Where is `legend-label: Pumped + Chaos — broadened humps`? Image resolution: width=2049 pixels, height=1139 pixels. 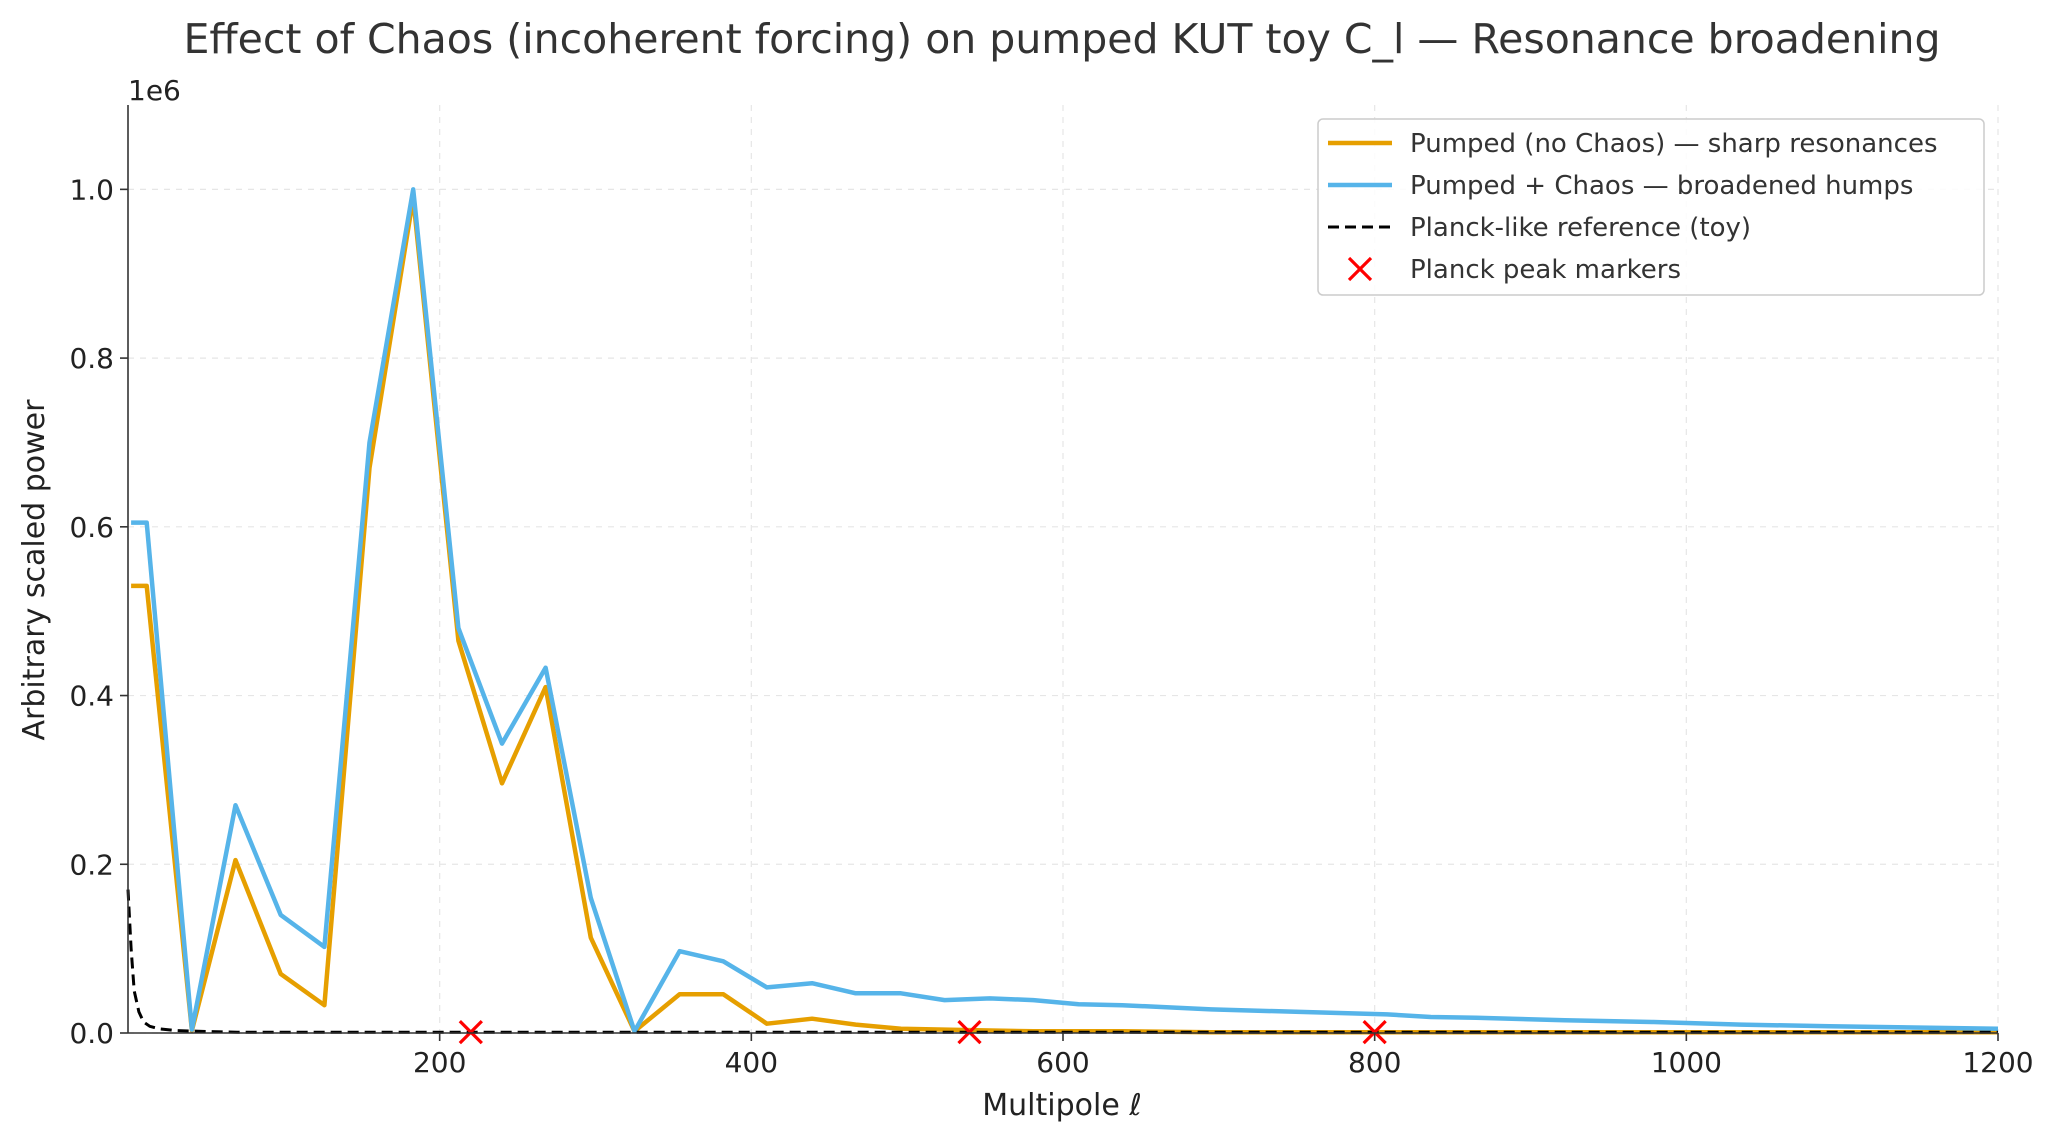
legend-label: Pumped + Chaos — broadened humps is located at coordinates (1661, 186).